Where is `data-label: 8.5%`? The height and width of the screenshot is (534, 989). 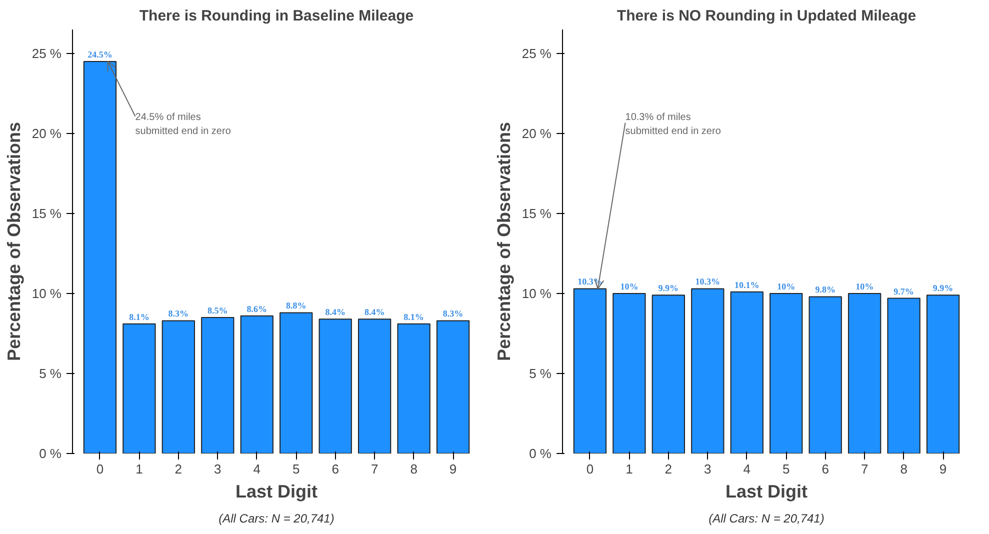 data-label: 8.5% is located at coordinates (218, 311).